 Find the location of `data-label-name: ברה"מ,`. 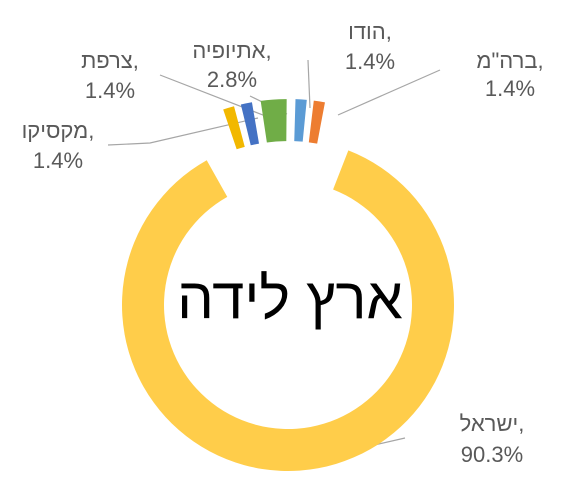

data-label-name: ברה"מ, is located at coordinates (509, 60).